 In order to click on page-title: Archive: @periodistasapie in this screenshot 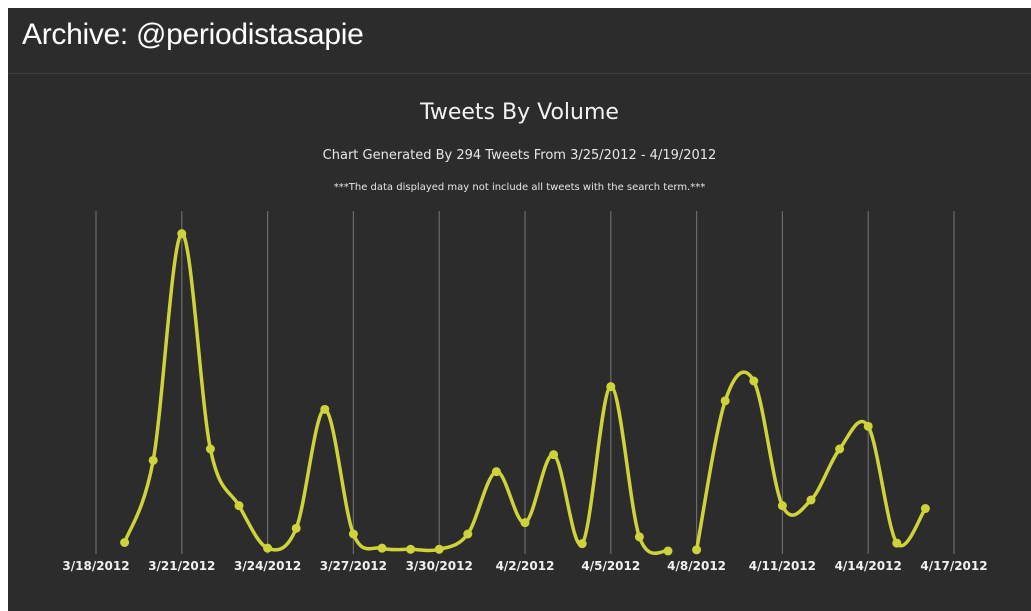, I will do `click(193, 34)`.